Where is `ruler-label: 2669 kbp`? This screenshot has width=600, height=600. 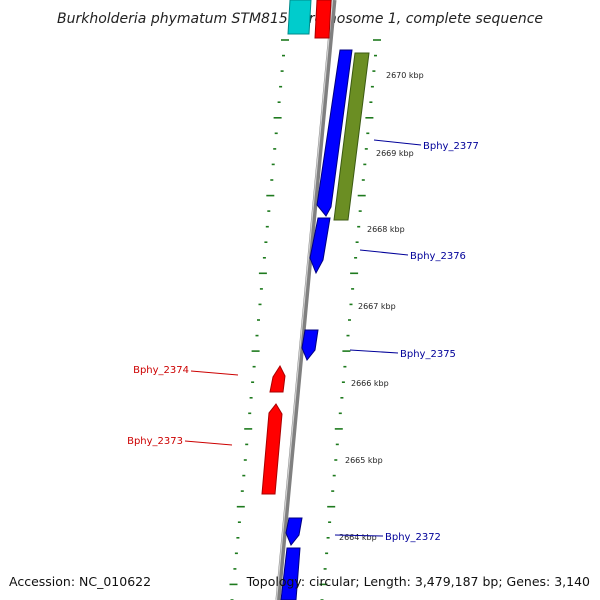 ruler-label: 2669 kbp is located at coordinates (395, 153).